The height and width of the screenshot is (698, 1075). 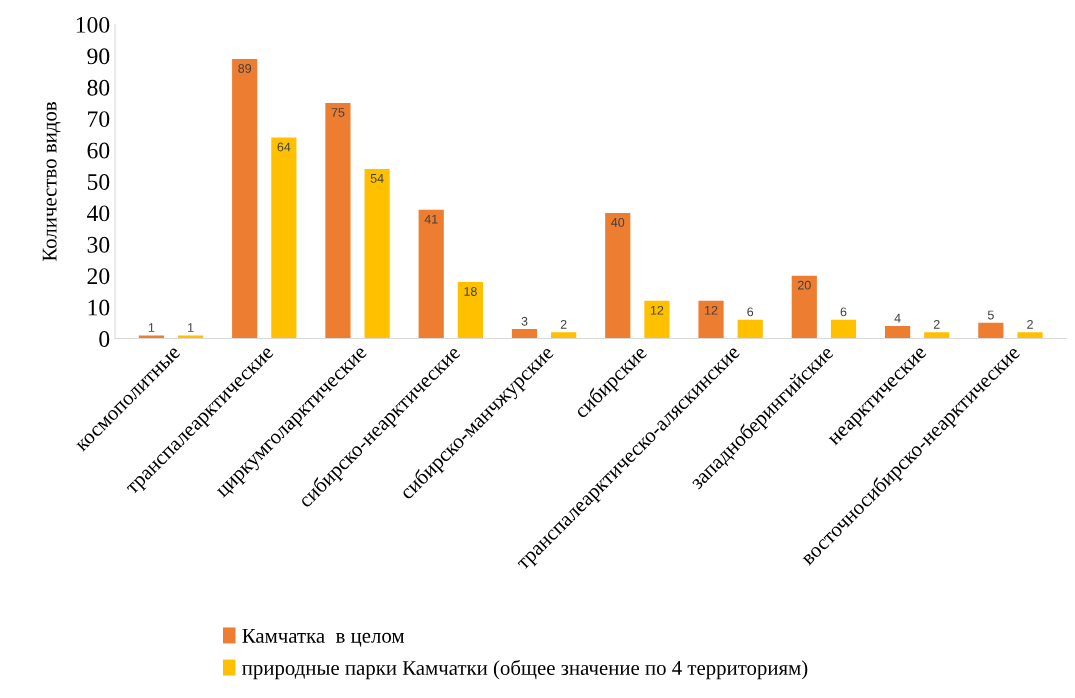 I want to click on data-label: 40, so click(x=618, y=222).